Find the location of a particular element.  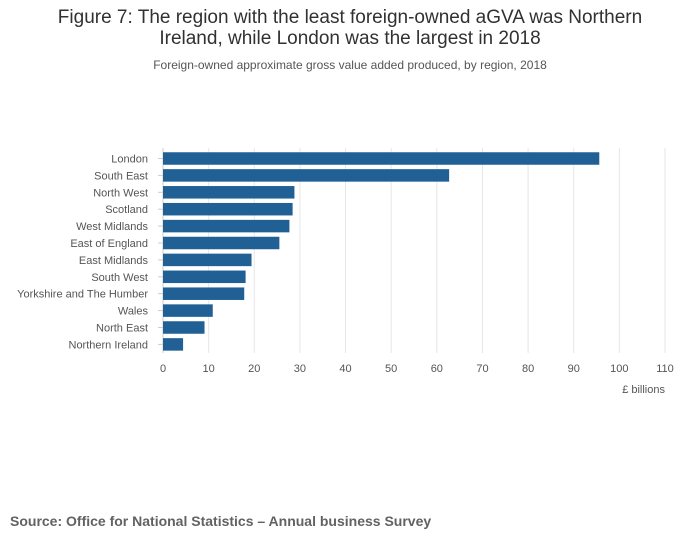

x-tick-label: 30 is located at coordinates (300, 369).